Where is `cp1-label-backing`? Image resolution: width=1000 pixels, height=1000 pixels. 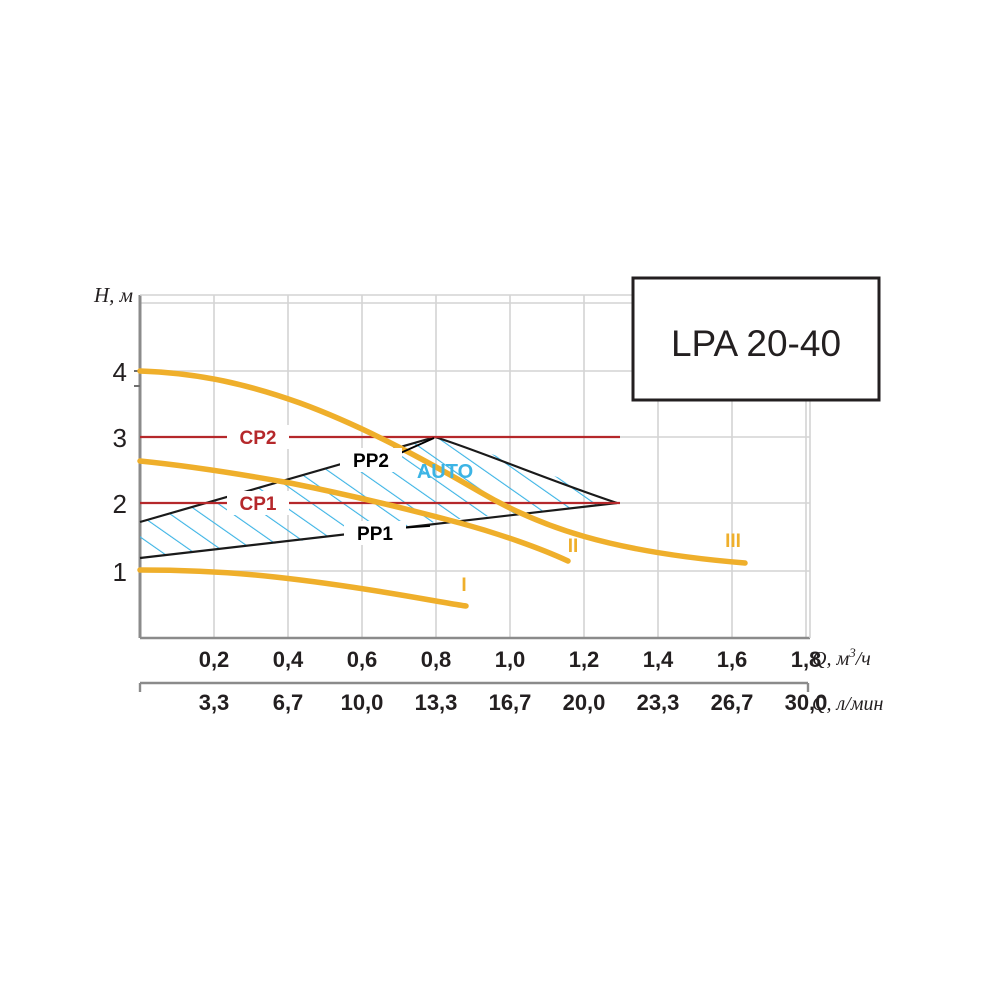 cp1-label-backing is located at coordinates (258, 503).